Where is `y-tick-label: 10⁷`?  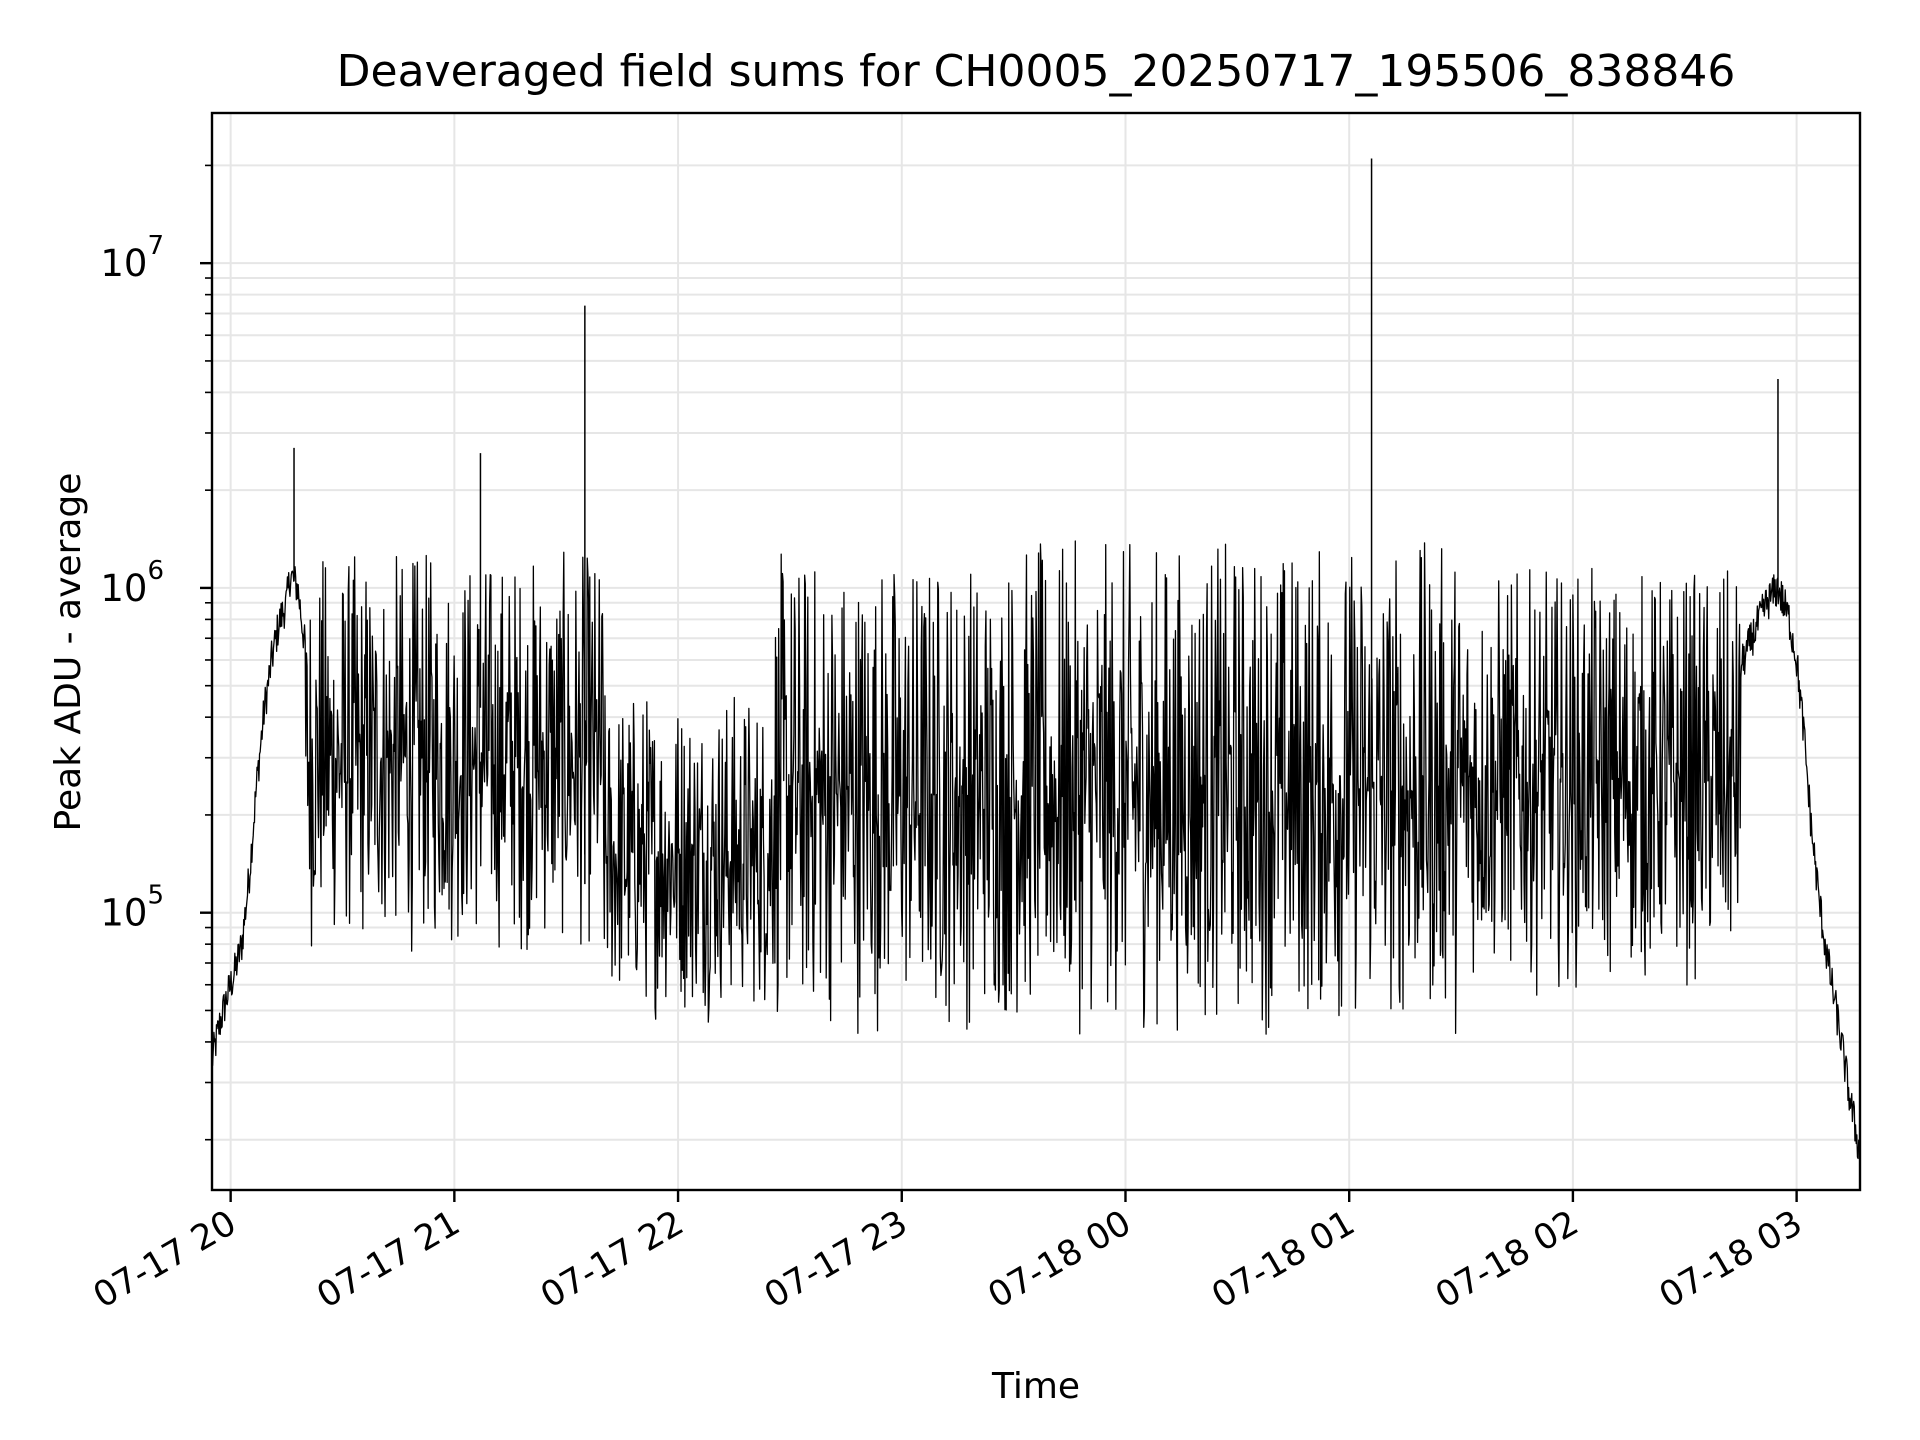
y-tick-label: 10⁷ is located at coordinates (132, 258).